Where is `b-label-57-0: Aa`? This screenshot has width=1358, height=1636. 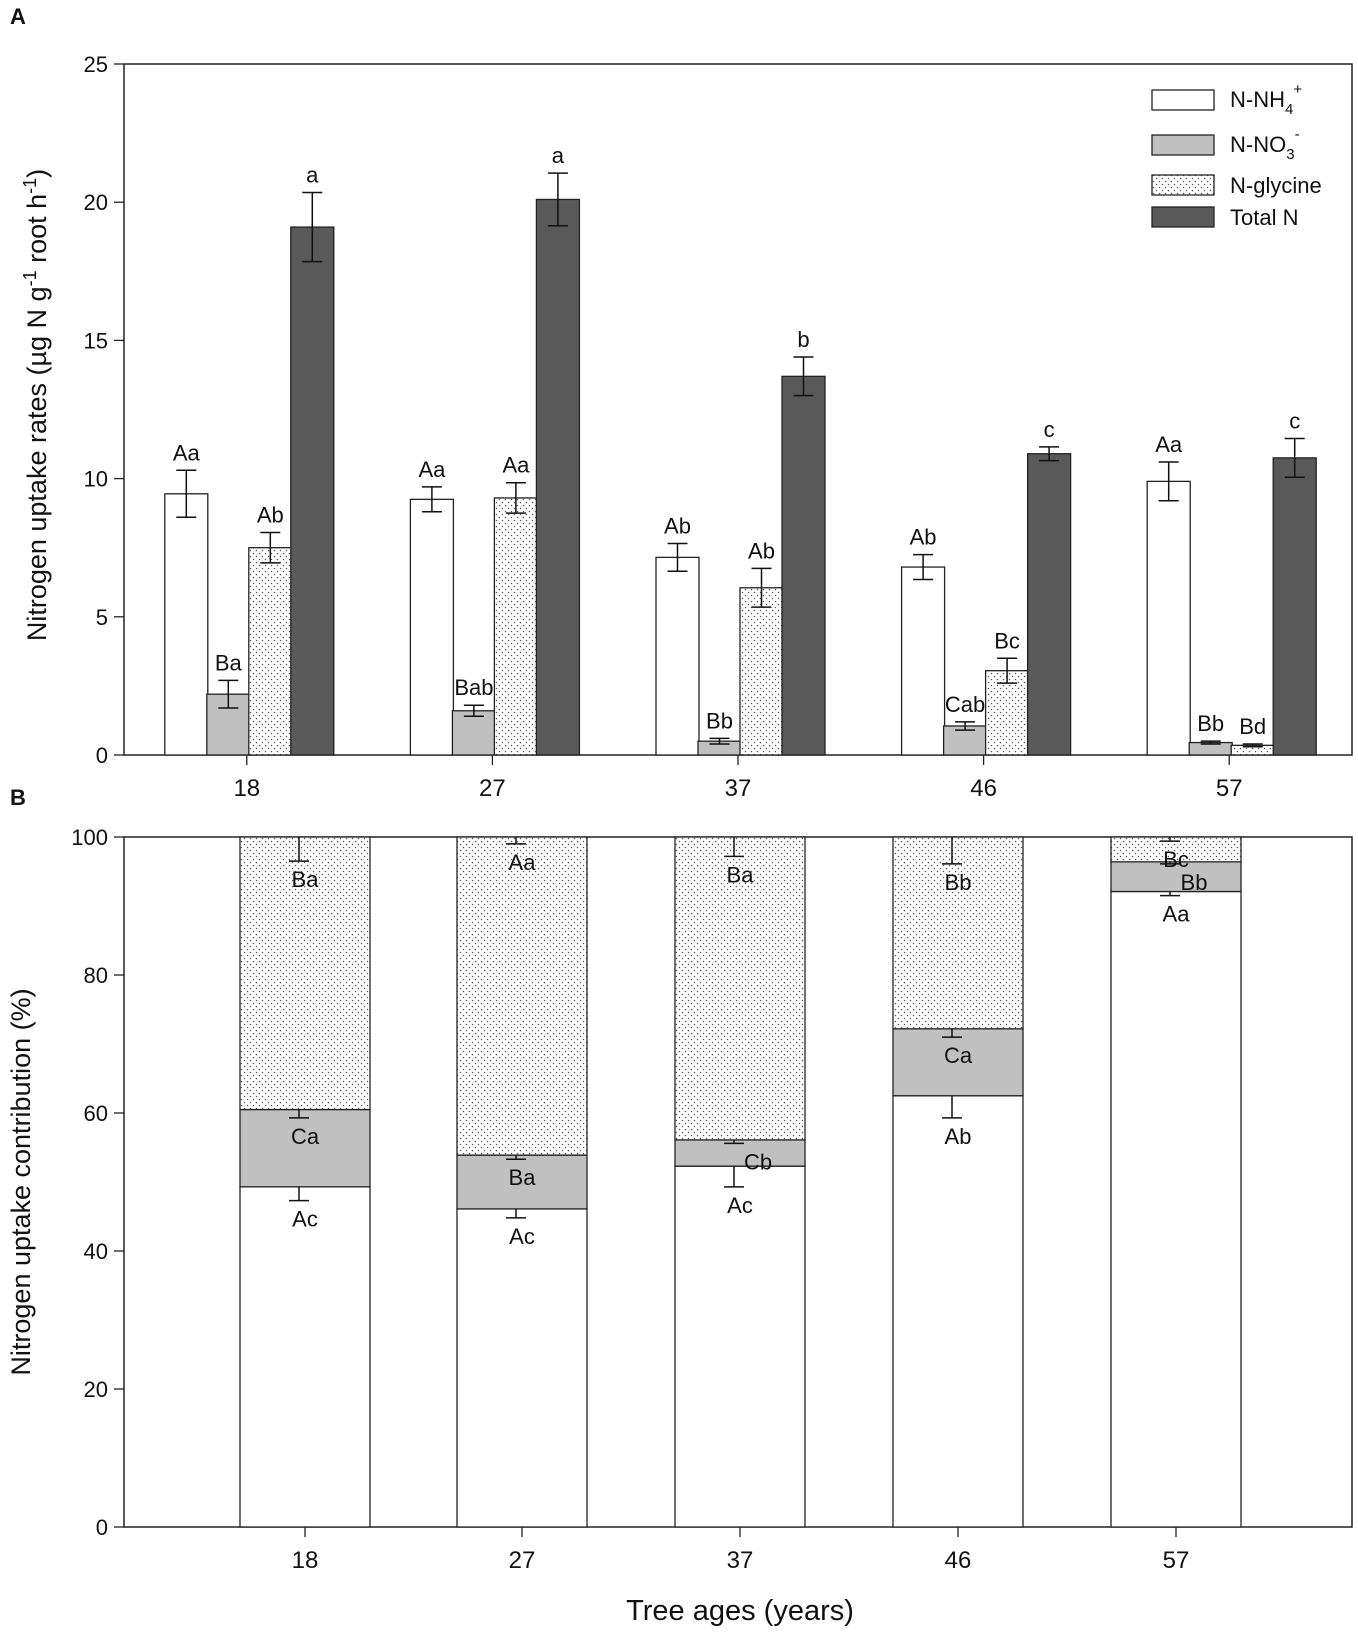
b-label-57-0: Aa is located at coordinates (1177, 914).